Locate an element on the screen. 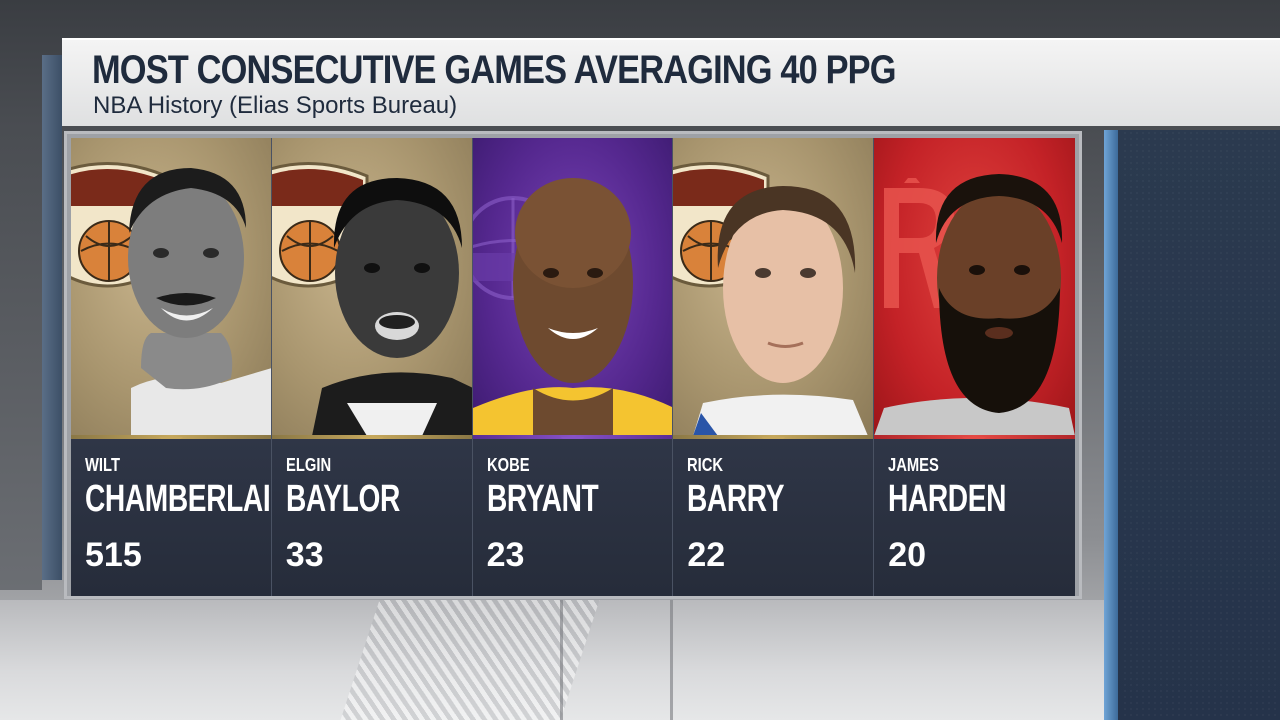 This screenshot has width=1280, height=720. player-info: ELGIN BAYLOR 33 is located at coordinates (371, 517).